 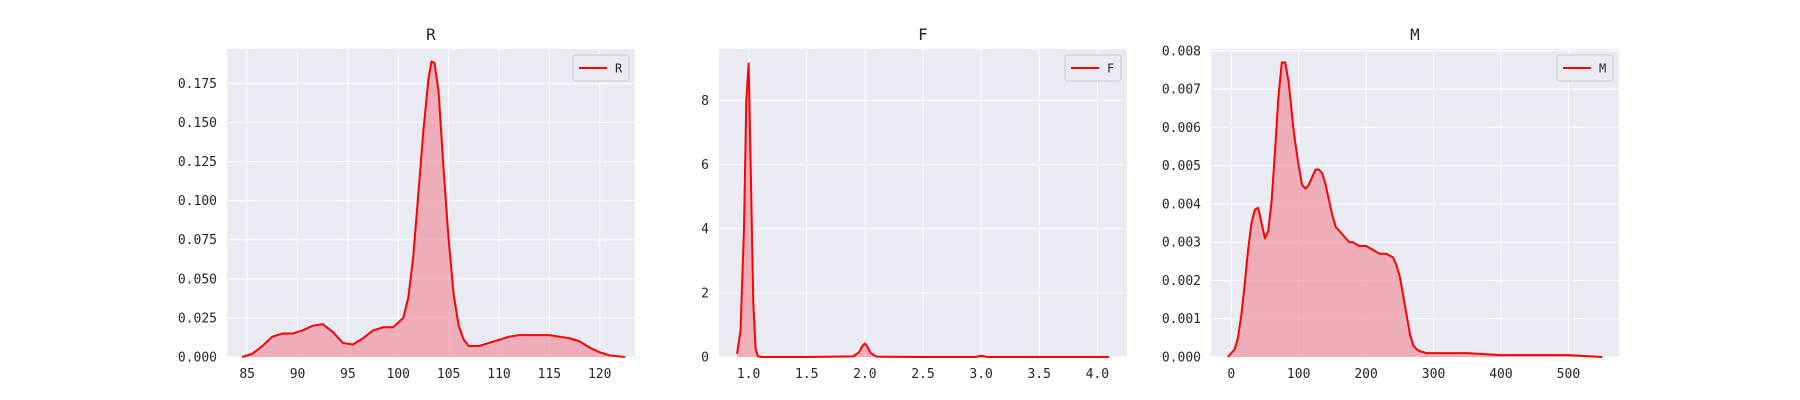 I want to click on y-tick-label: 0.125, so click(x=197, y=162).